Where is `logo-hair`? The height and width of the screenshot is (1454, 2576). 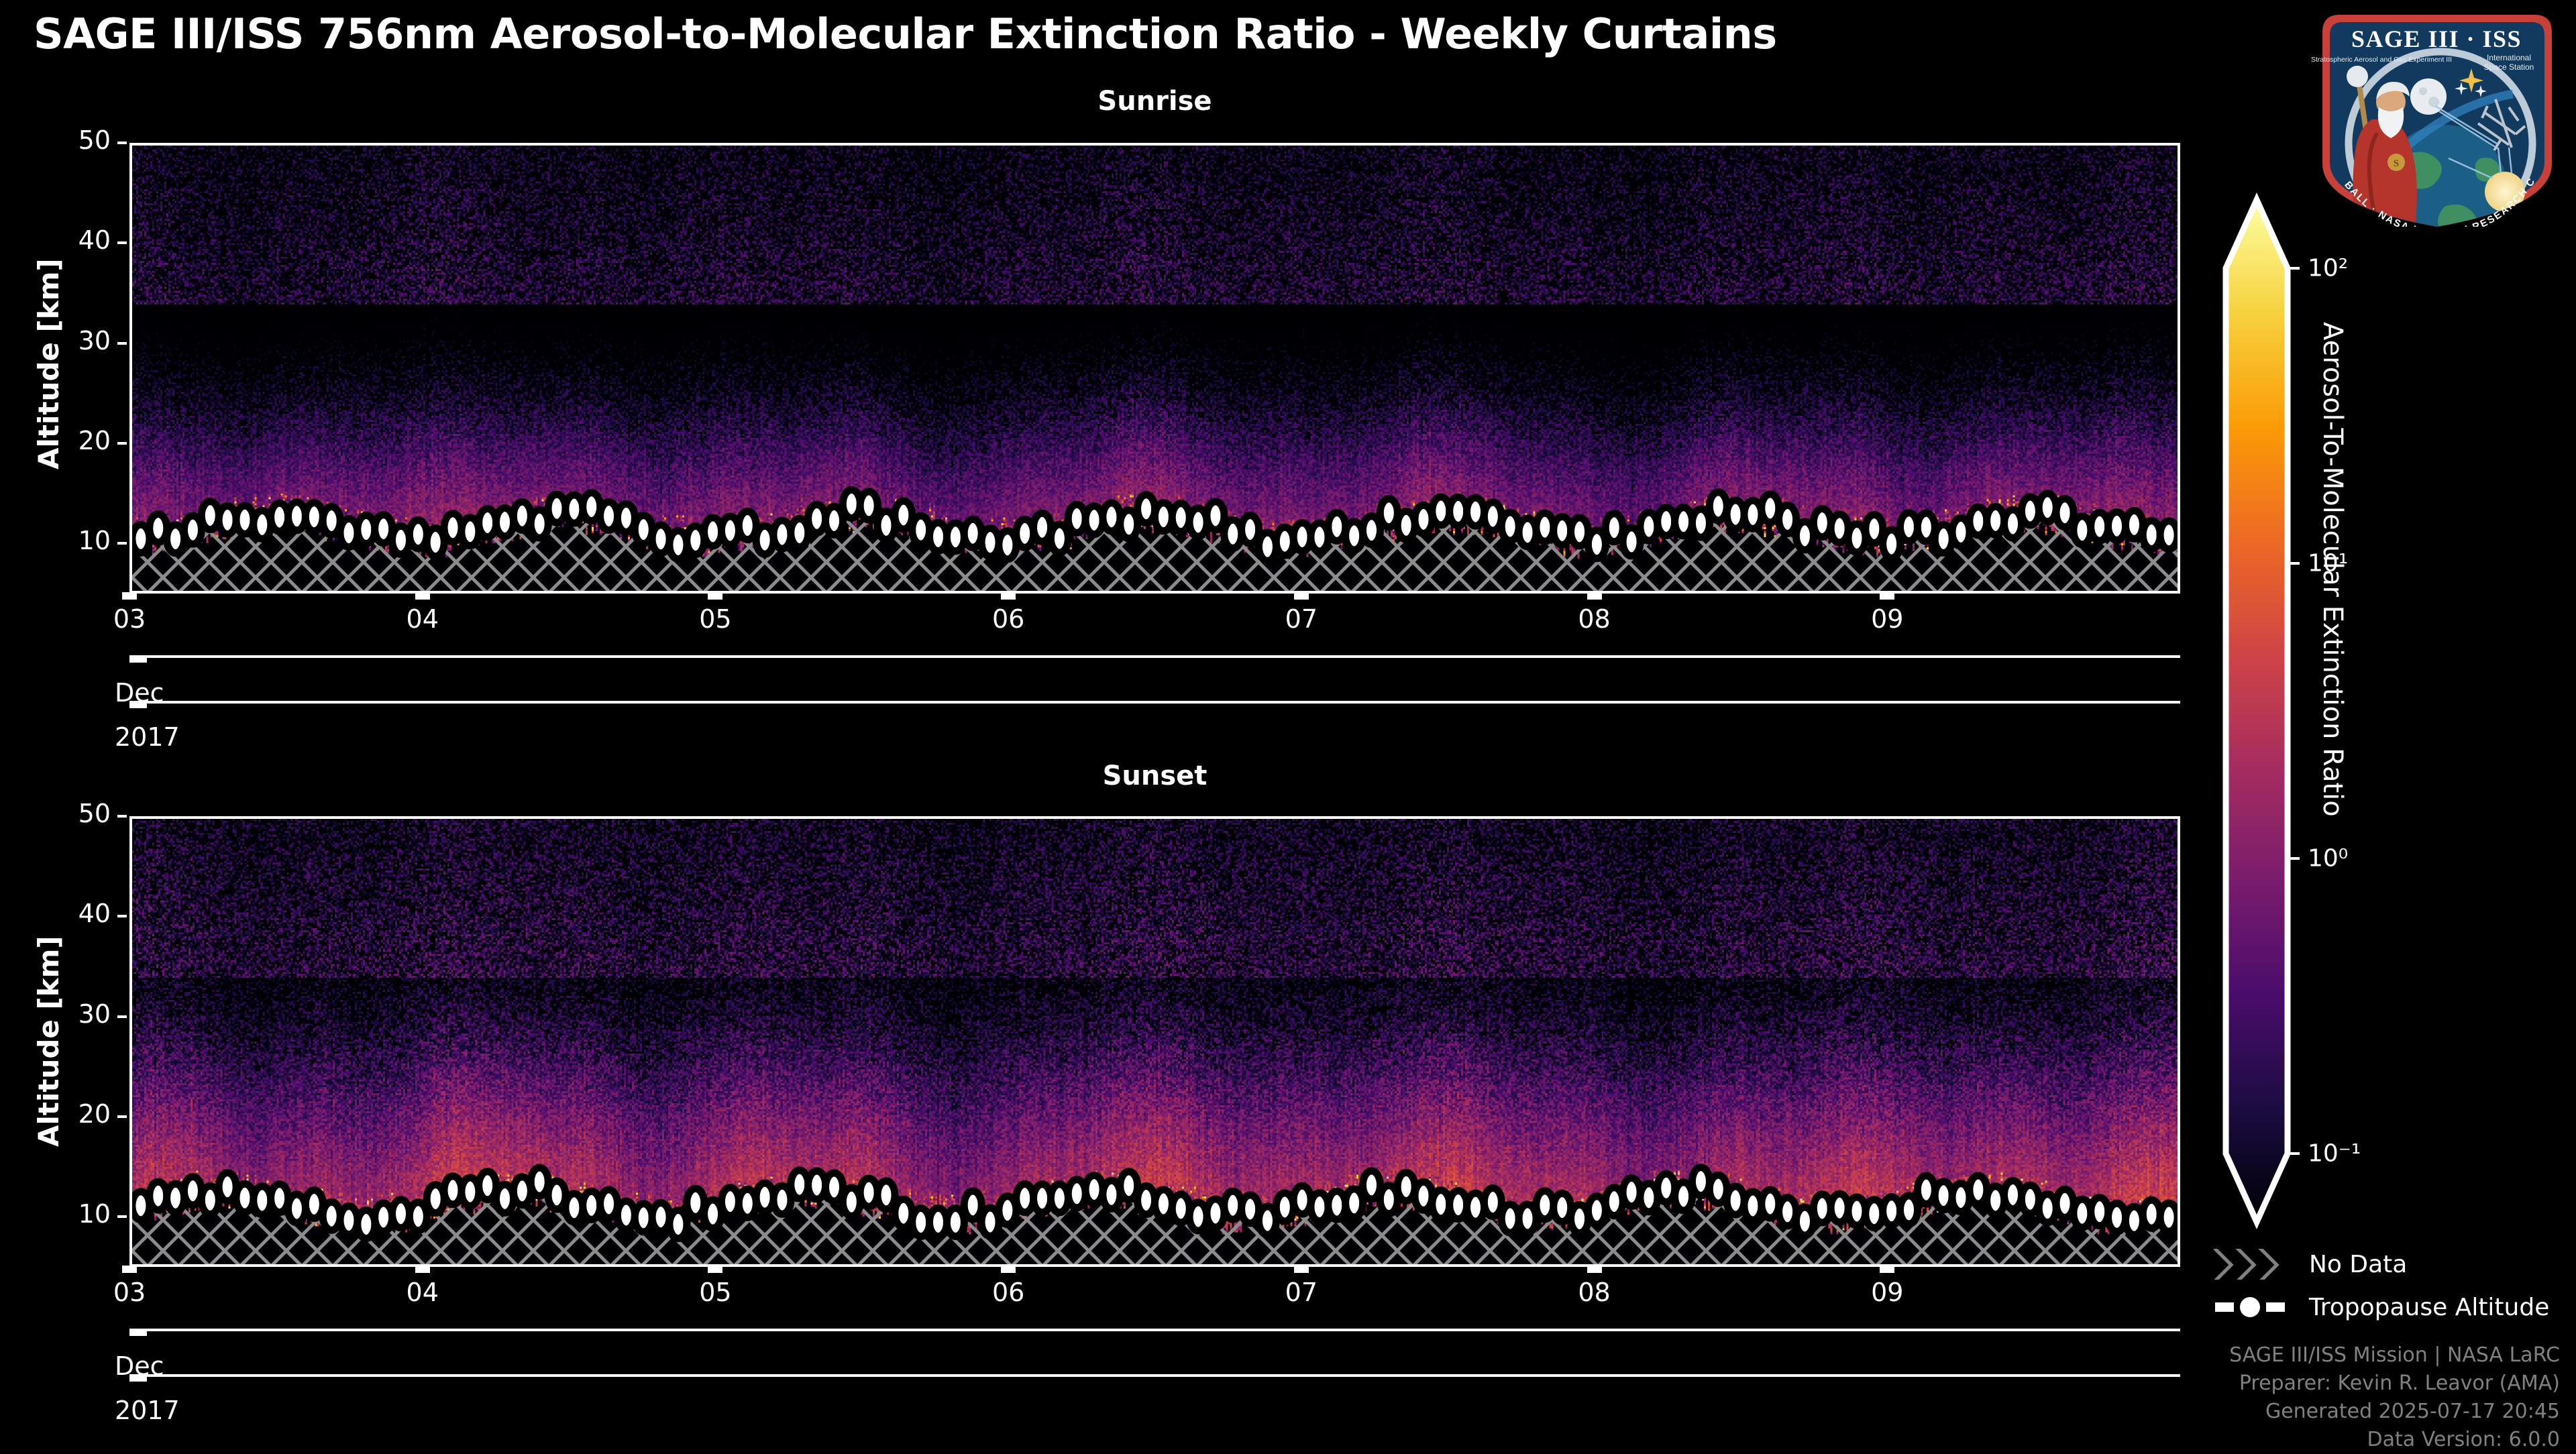 logo-hair is located at coordinates (2393, 90).